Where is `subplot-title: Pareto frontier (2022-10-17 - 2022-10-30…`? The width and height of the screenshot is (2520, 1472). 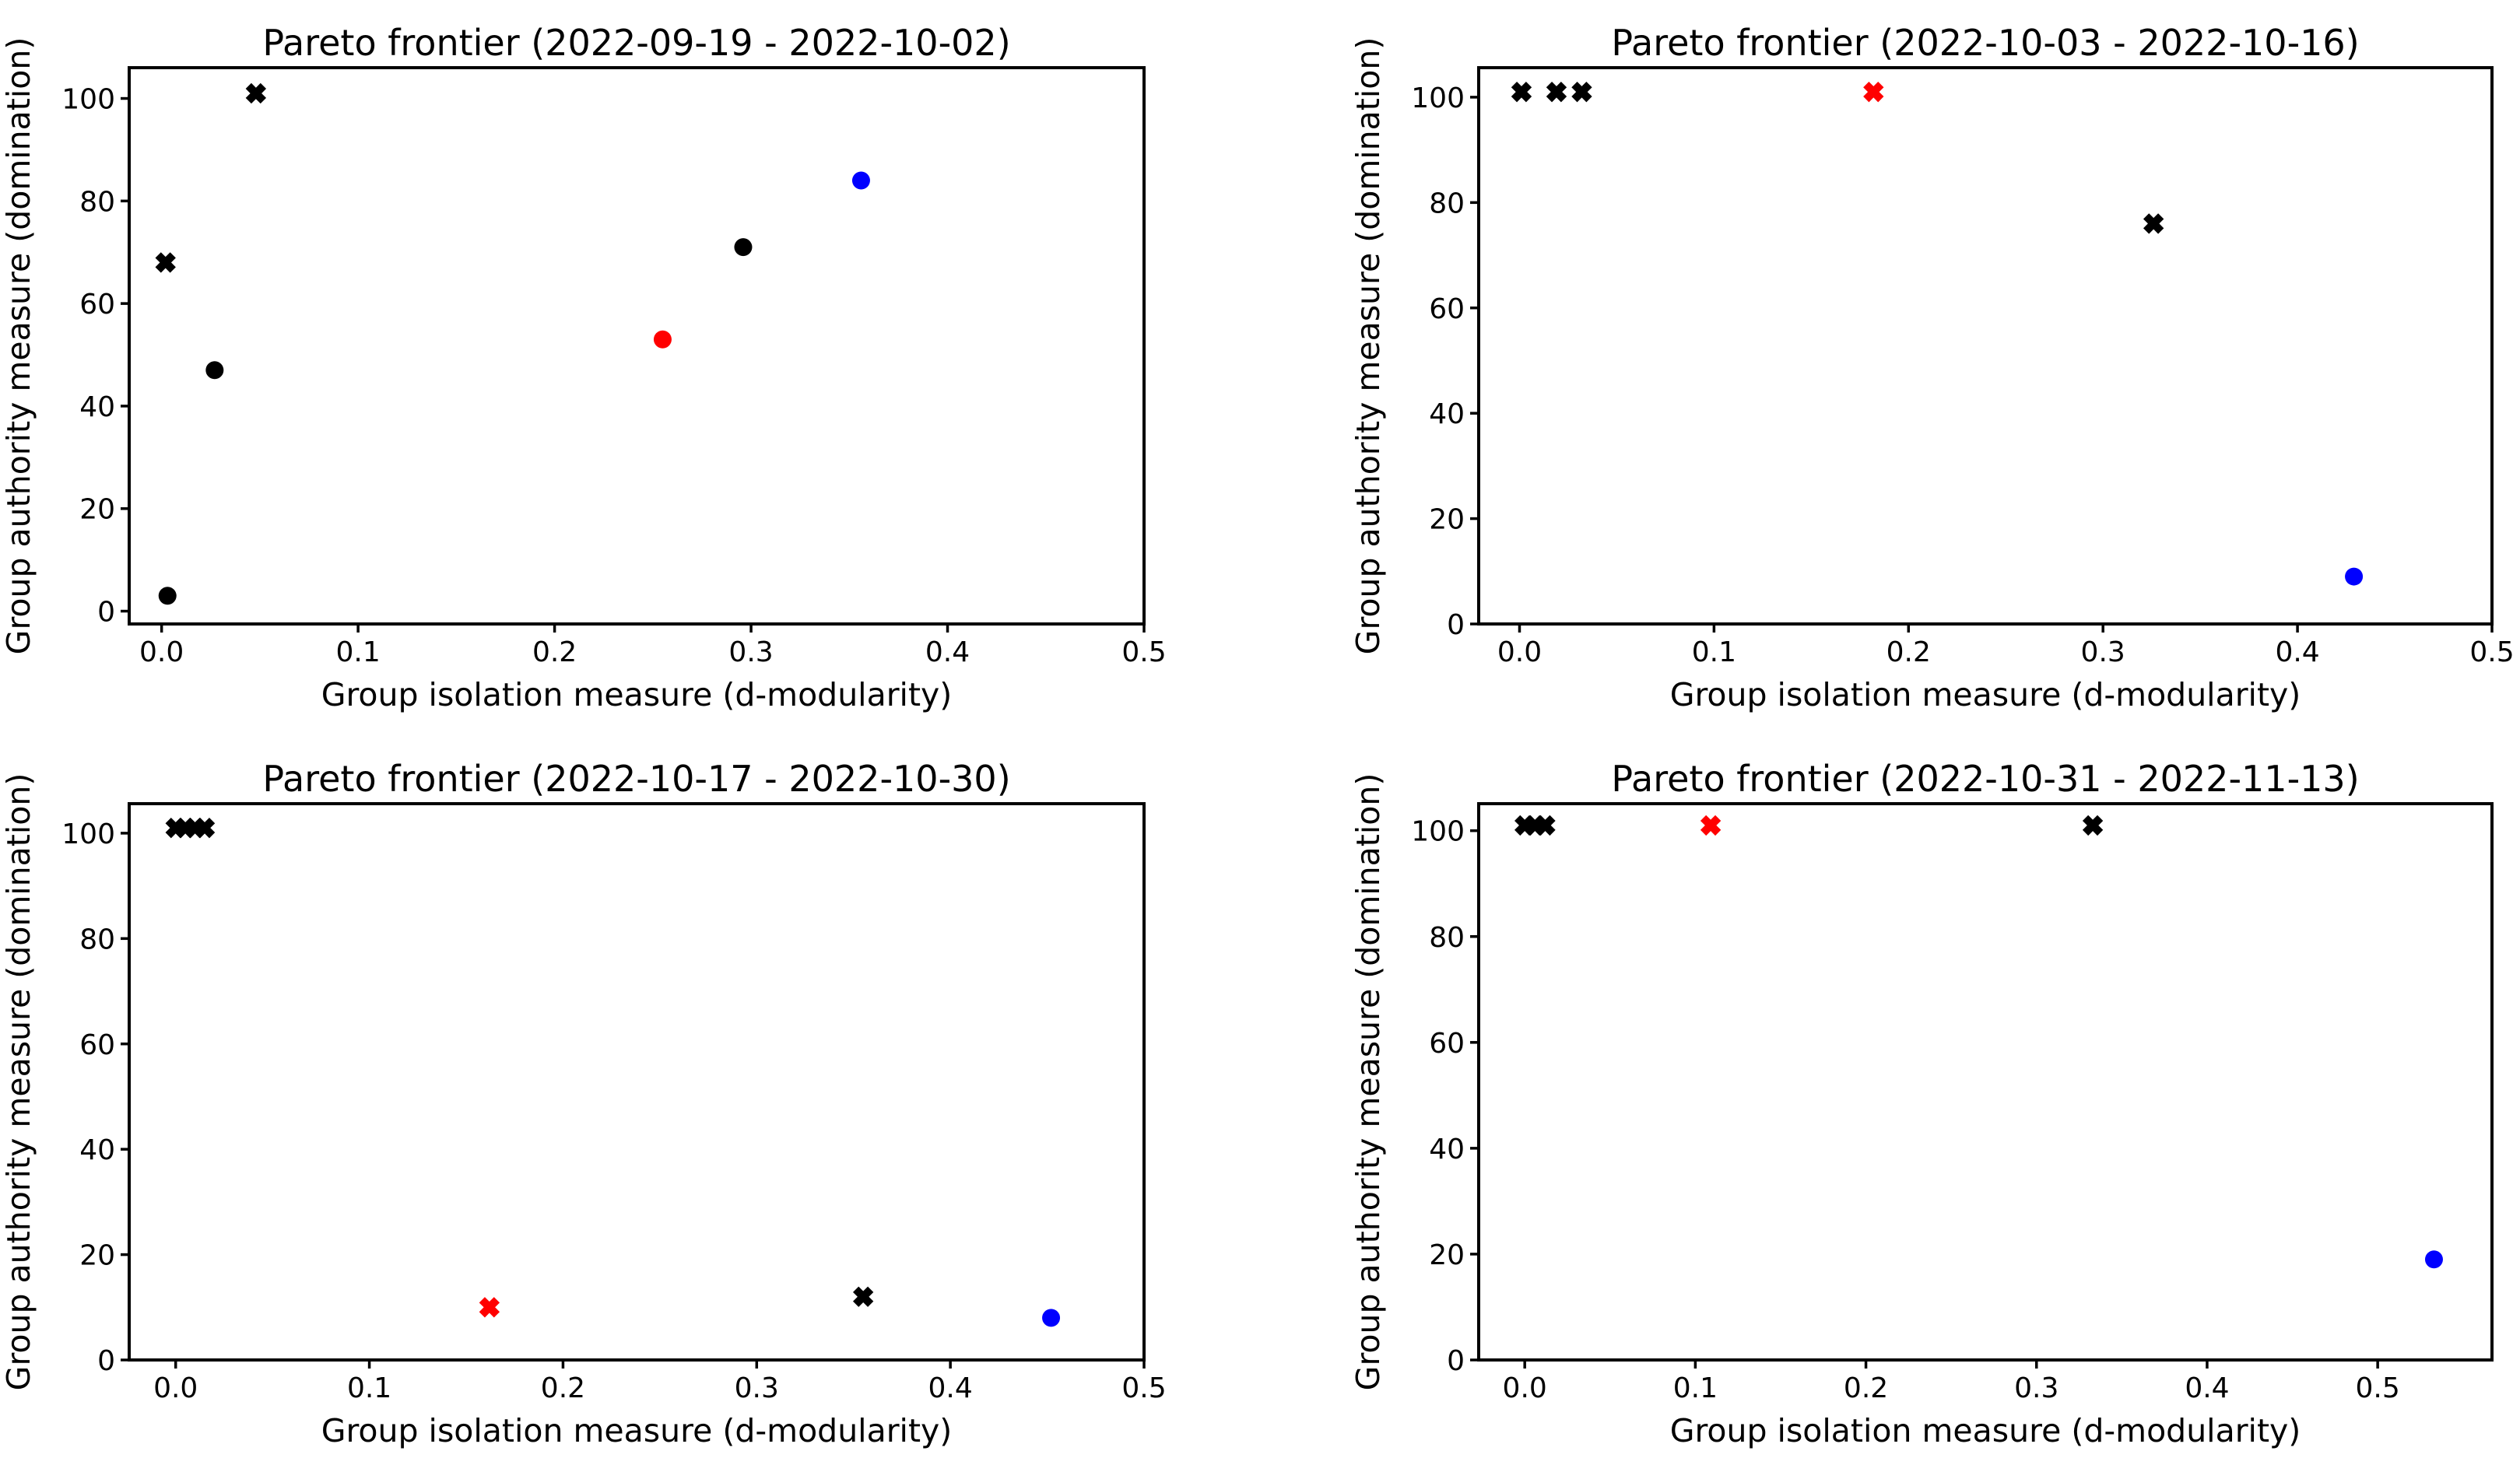
subplot-title: Pareto frontier (2022-10-17 - 2022-10-30… is located at coordinates (636, 779).